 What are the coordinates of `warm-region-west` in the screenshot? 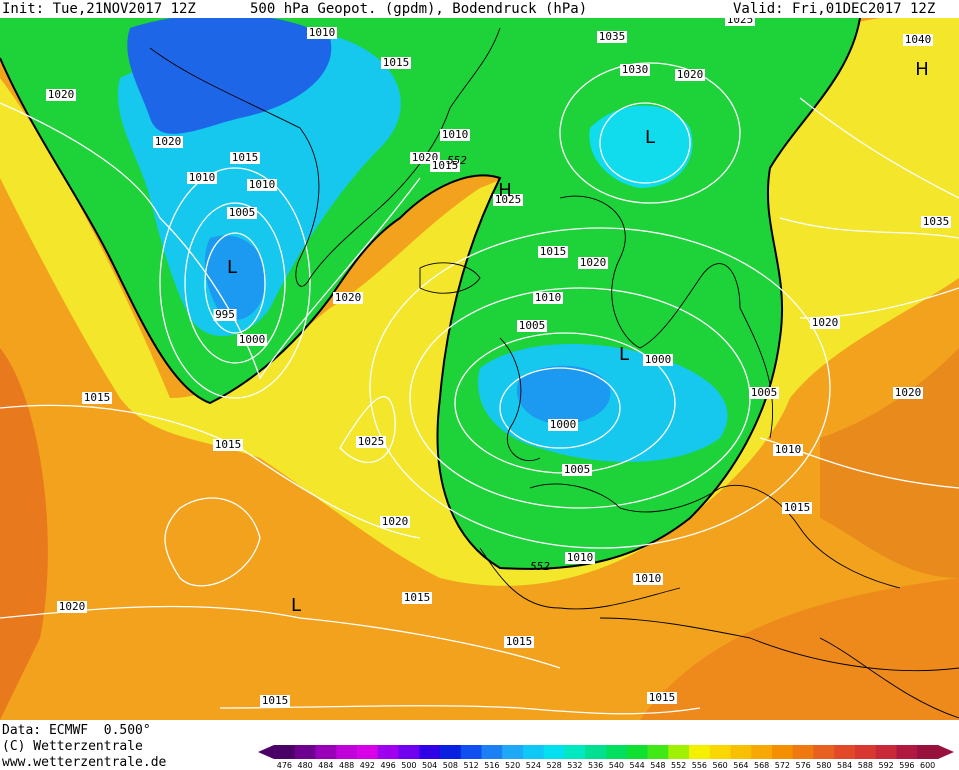 It's located at (24, 534).